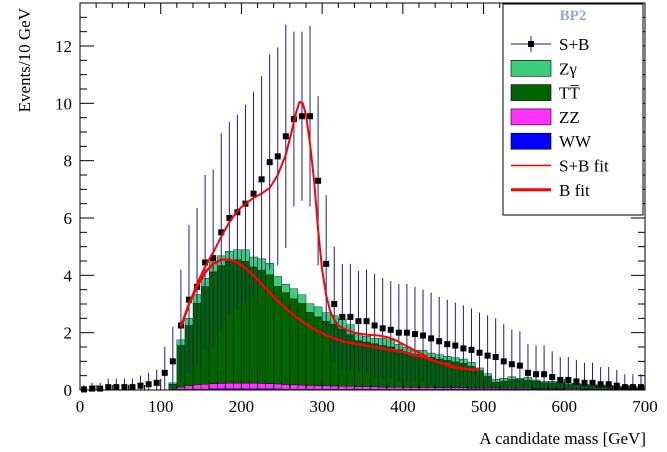  I want to click on y-axis-title: Events/10 GeV, so click(24, 59).